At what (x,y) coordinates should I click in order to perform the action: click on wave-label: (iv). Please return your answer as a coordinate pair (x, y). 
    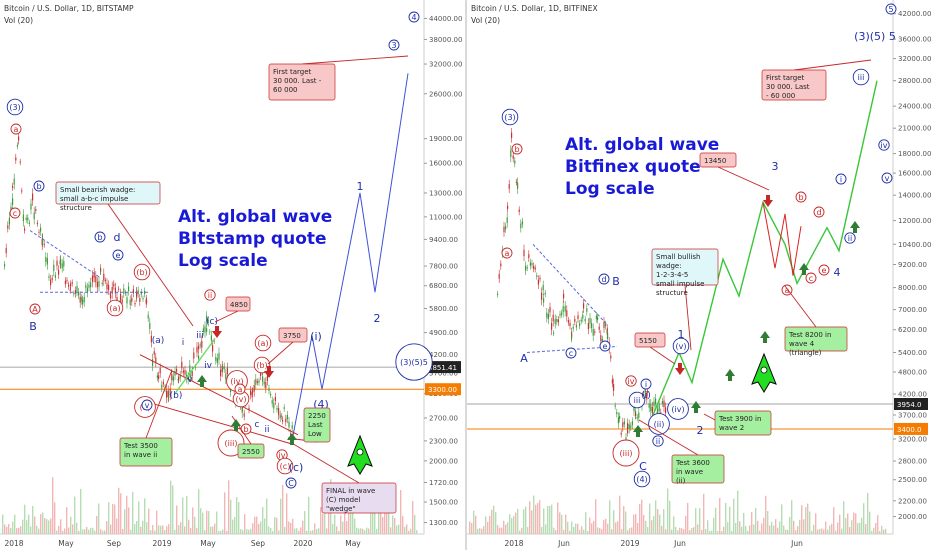
    Looking at the image, I should click on (236, 381).